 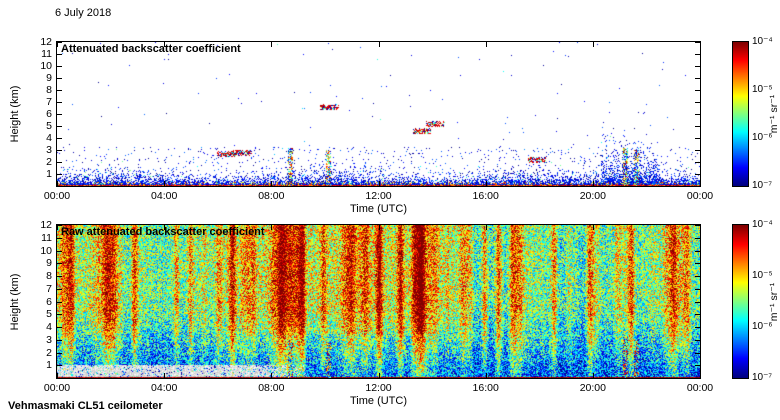 What do you see at coordinates (46, 66) in the screenshot?
I see `y-tick-label: 10` at bounding box center [46, 66].